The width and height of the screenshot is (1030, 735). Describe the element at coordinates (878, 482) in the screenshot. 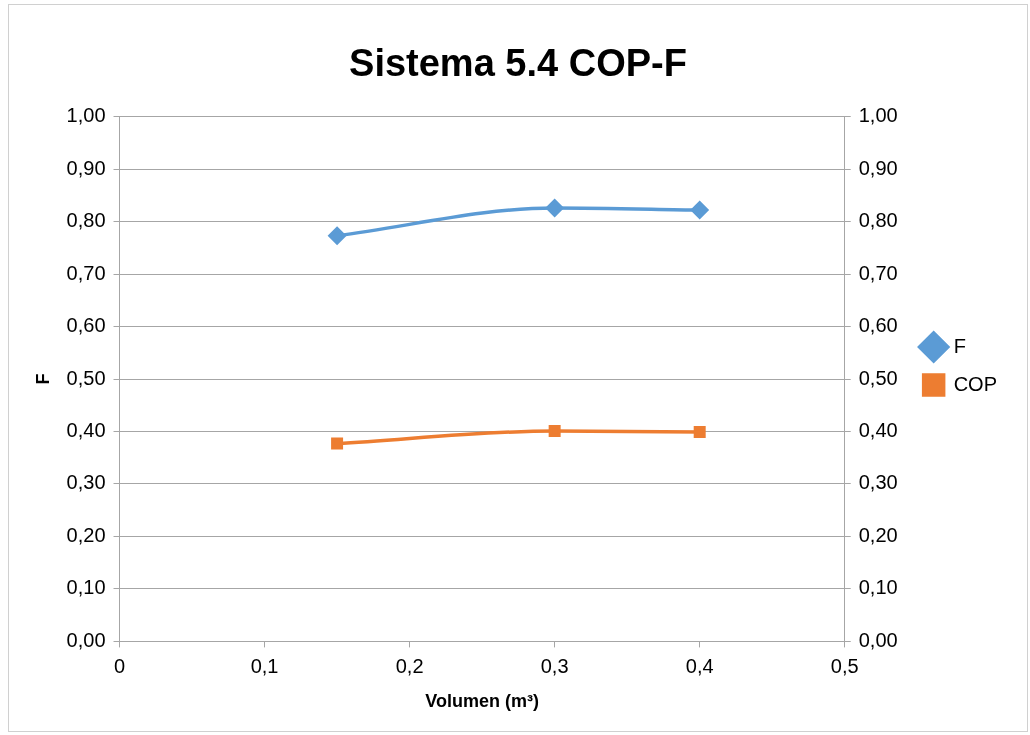

I see `y2-tick-label: 0,30` at that location.